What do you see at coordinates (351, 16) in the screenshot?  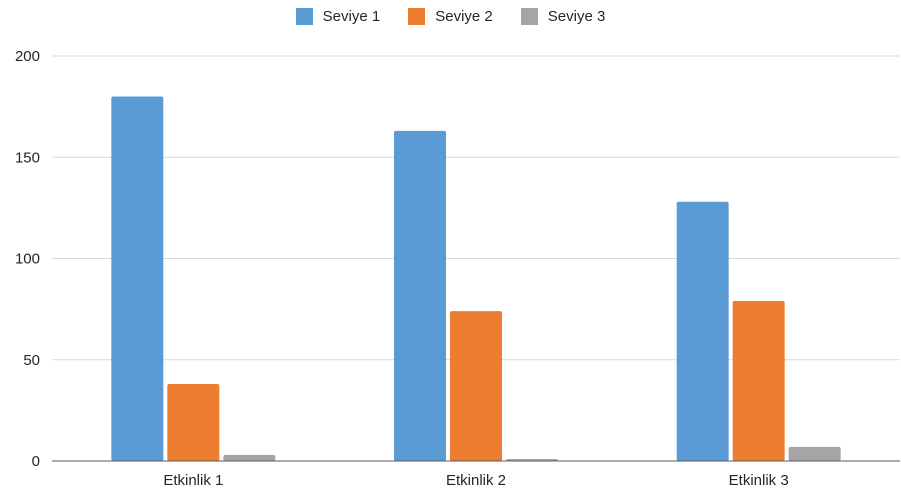 I see `legend-label-seviye-1: Seviye 1` at bounding box center [351, 16].